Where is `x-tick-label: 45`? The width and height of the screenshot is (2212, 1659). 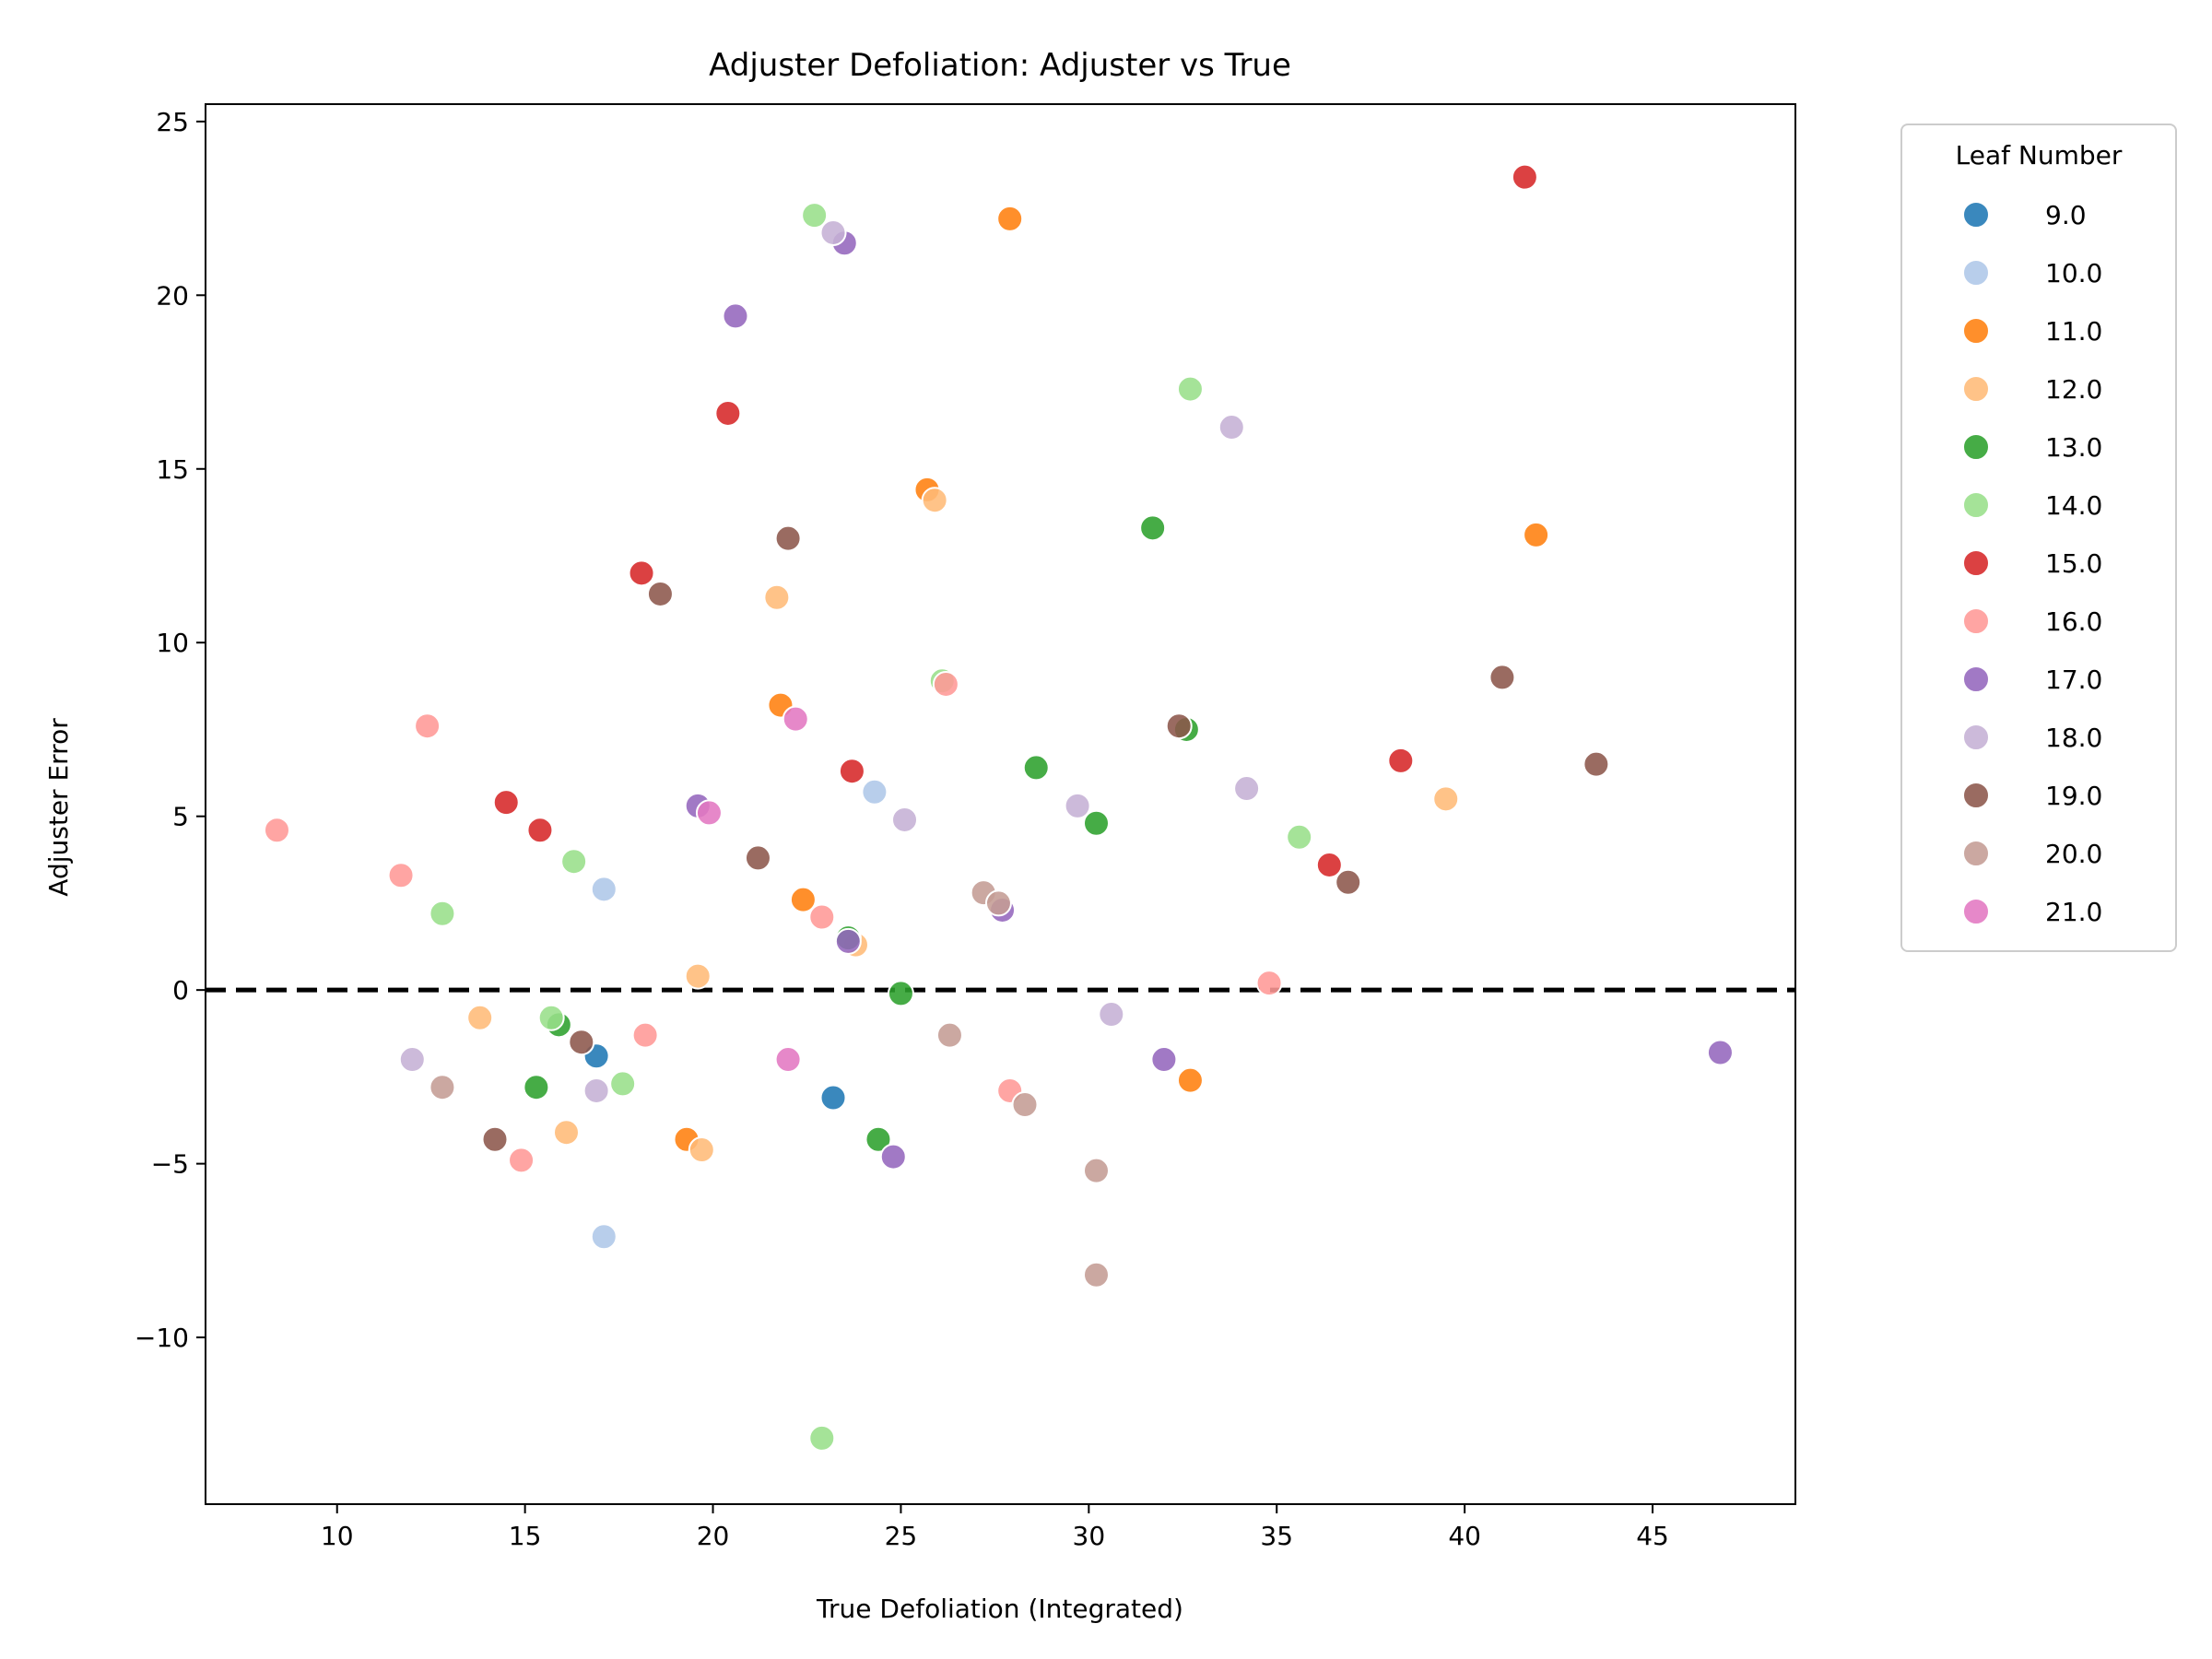
x-tick-label: 45 is located at coordinates (1652, 1536).